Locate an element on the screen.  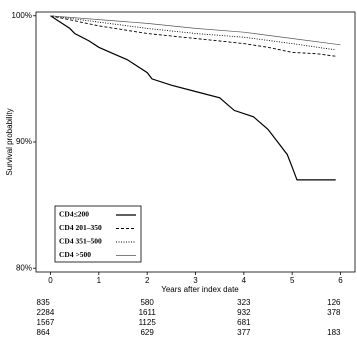
risk-count: 580 is located at coordinates (147, 302).